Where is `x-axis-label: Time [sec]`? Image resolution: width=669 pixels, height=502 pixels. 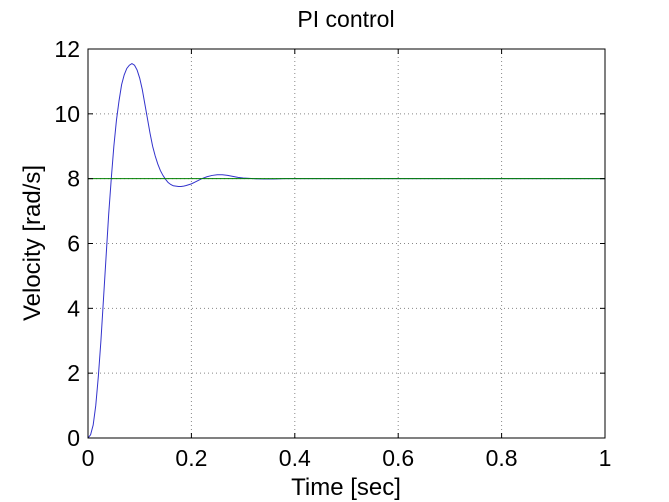 x-axis-label: Time [sec] is located at coordinates (346, 487).